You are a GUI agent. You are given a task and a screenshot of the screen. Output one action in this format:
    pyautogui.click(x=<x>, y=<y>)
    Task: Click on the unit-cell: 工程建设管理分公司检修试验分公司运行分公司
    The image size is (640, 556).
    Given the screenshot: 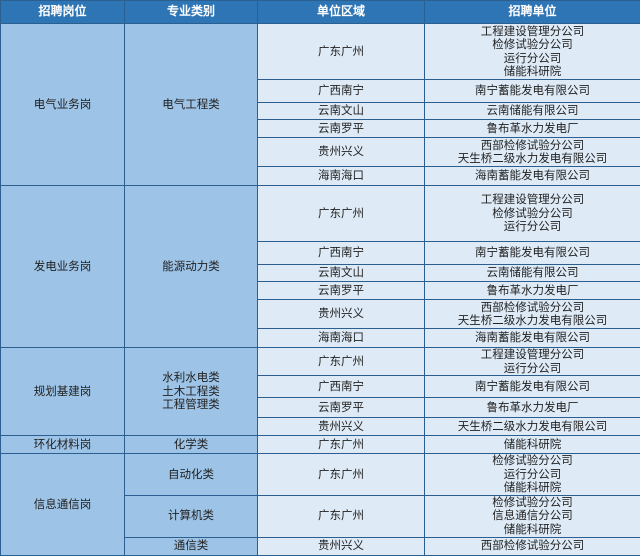 What is the action you would take?
    pyautogui.click(x=532, y=214)
    